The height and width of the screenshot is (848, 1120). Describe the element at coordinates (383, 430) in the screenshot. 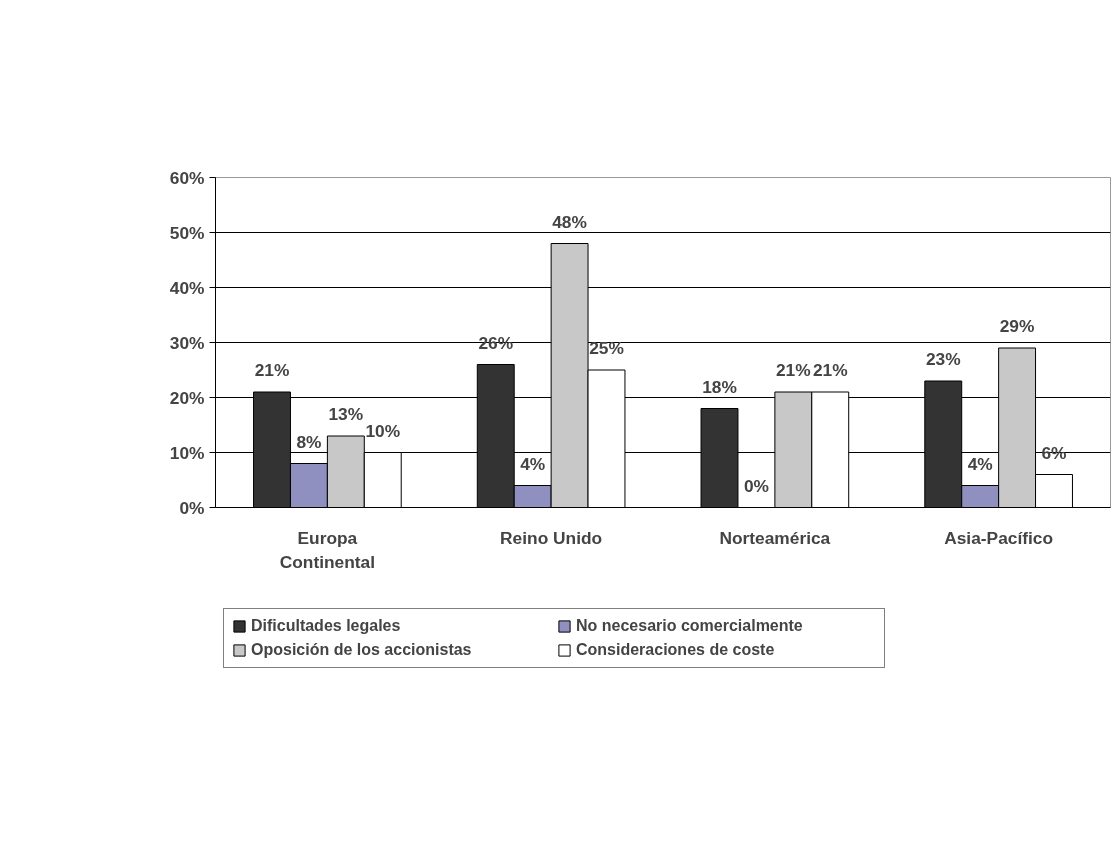

I see `data-label: 10%` at that location.